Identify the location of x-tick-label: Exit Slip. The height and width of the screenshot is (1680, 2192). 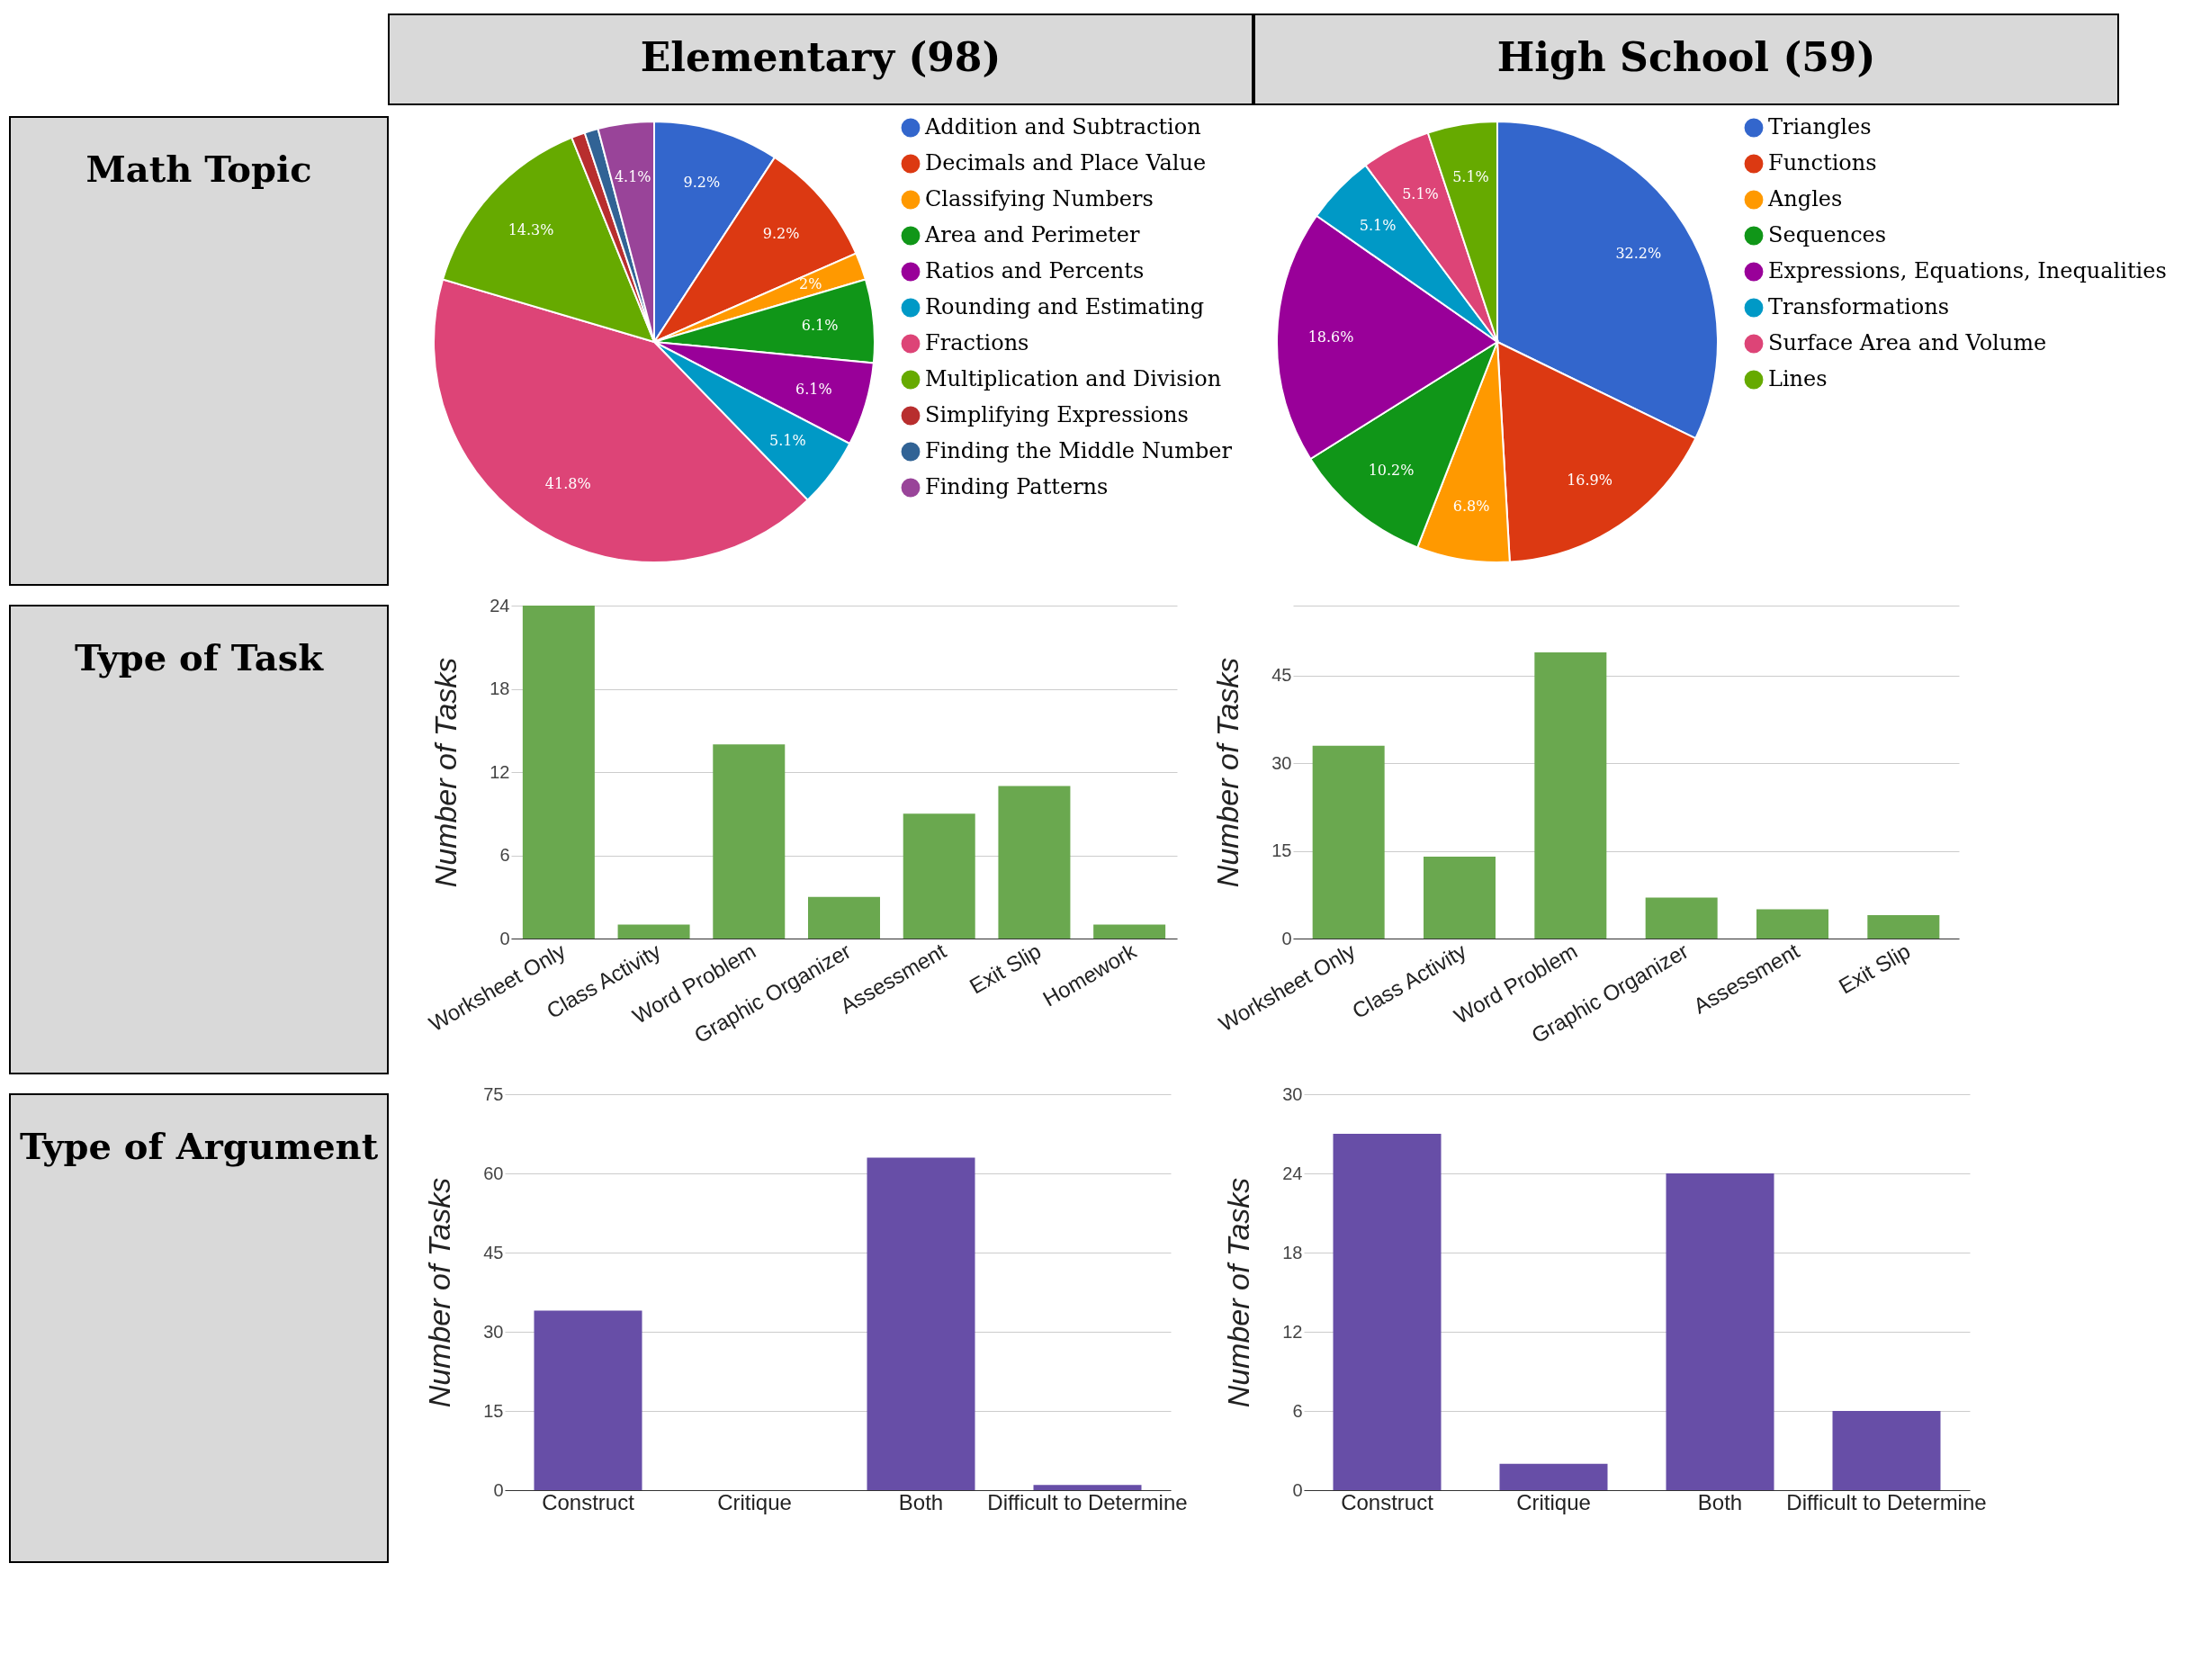
(1874, 969).